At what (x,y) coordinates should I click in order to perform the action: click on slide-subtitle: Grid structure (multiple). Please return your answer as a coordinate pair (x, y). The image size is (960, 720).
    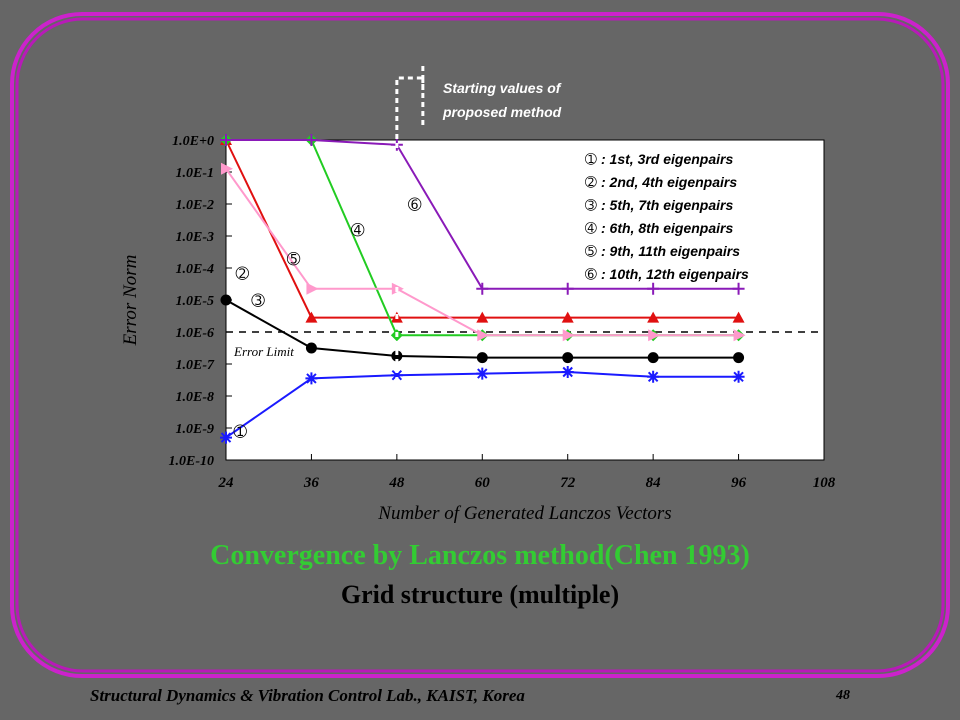
    Looking at the image, I should click on (480, 594).